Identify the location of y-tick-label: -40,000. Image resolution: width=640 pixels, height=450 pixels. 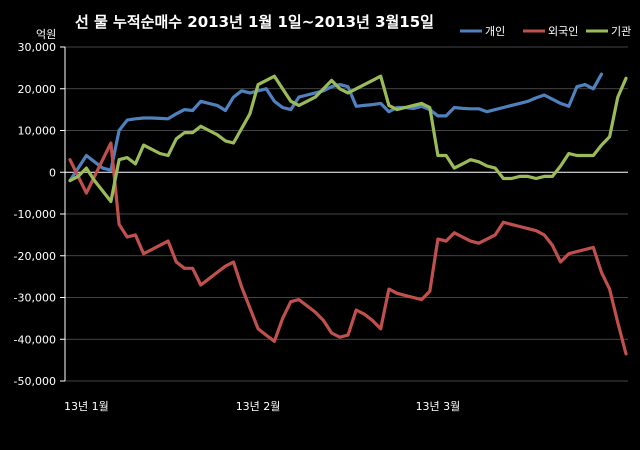
(35, 339).